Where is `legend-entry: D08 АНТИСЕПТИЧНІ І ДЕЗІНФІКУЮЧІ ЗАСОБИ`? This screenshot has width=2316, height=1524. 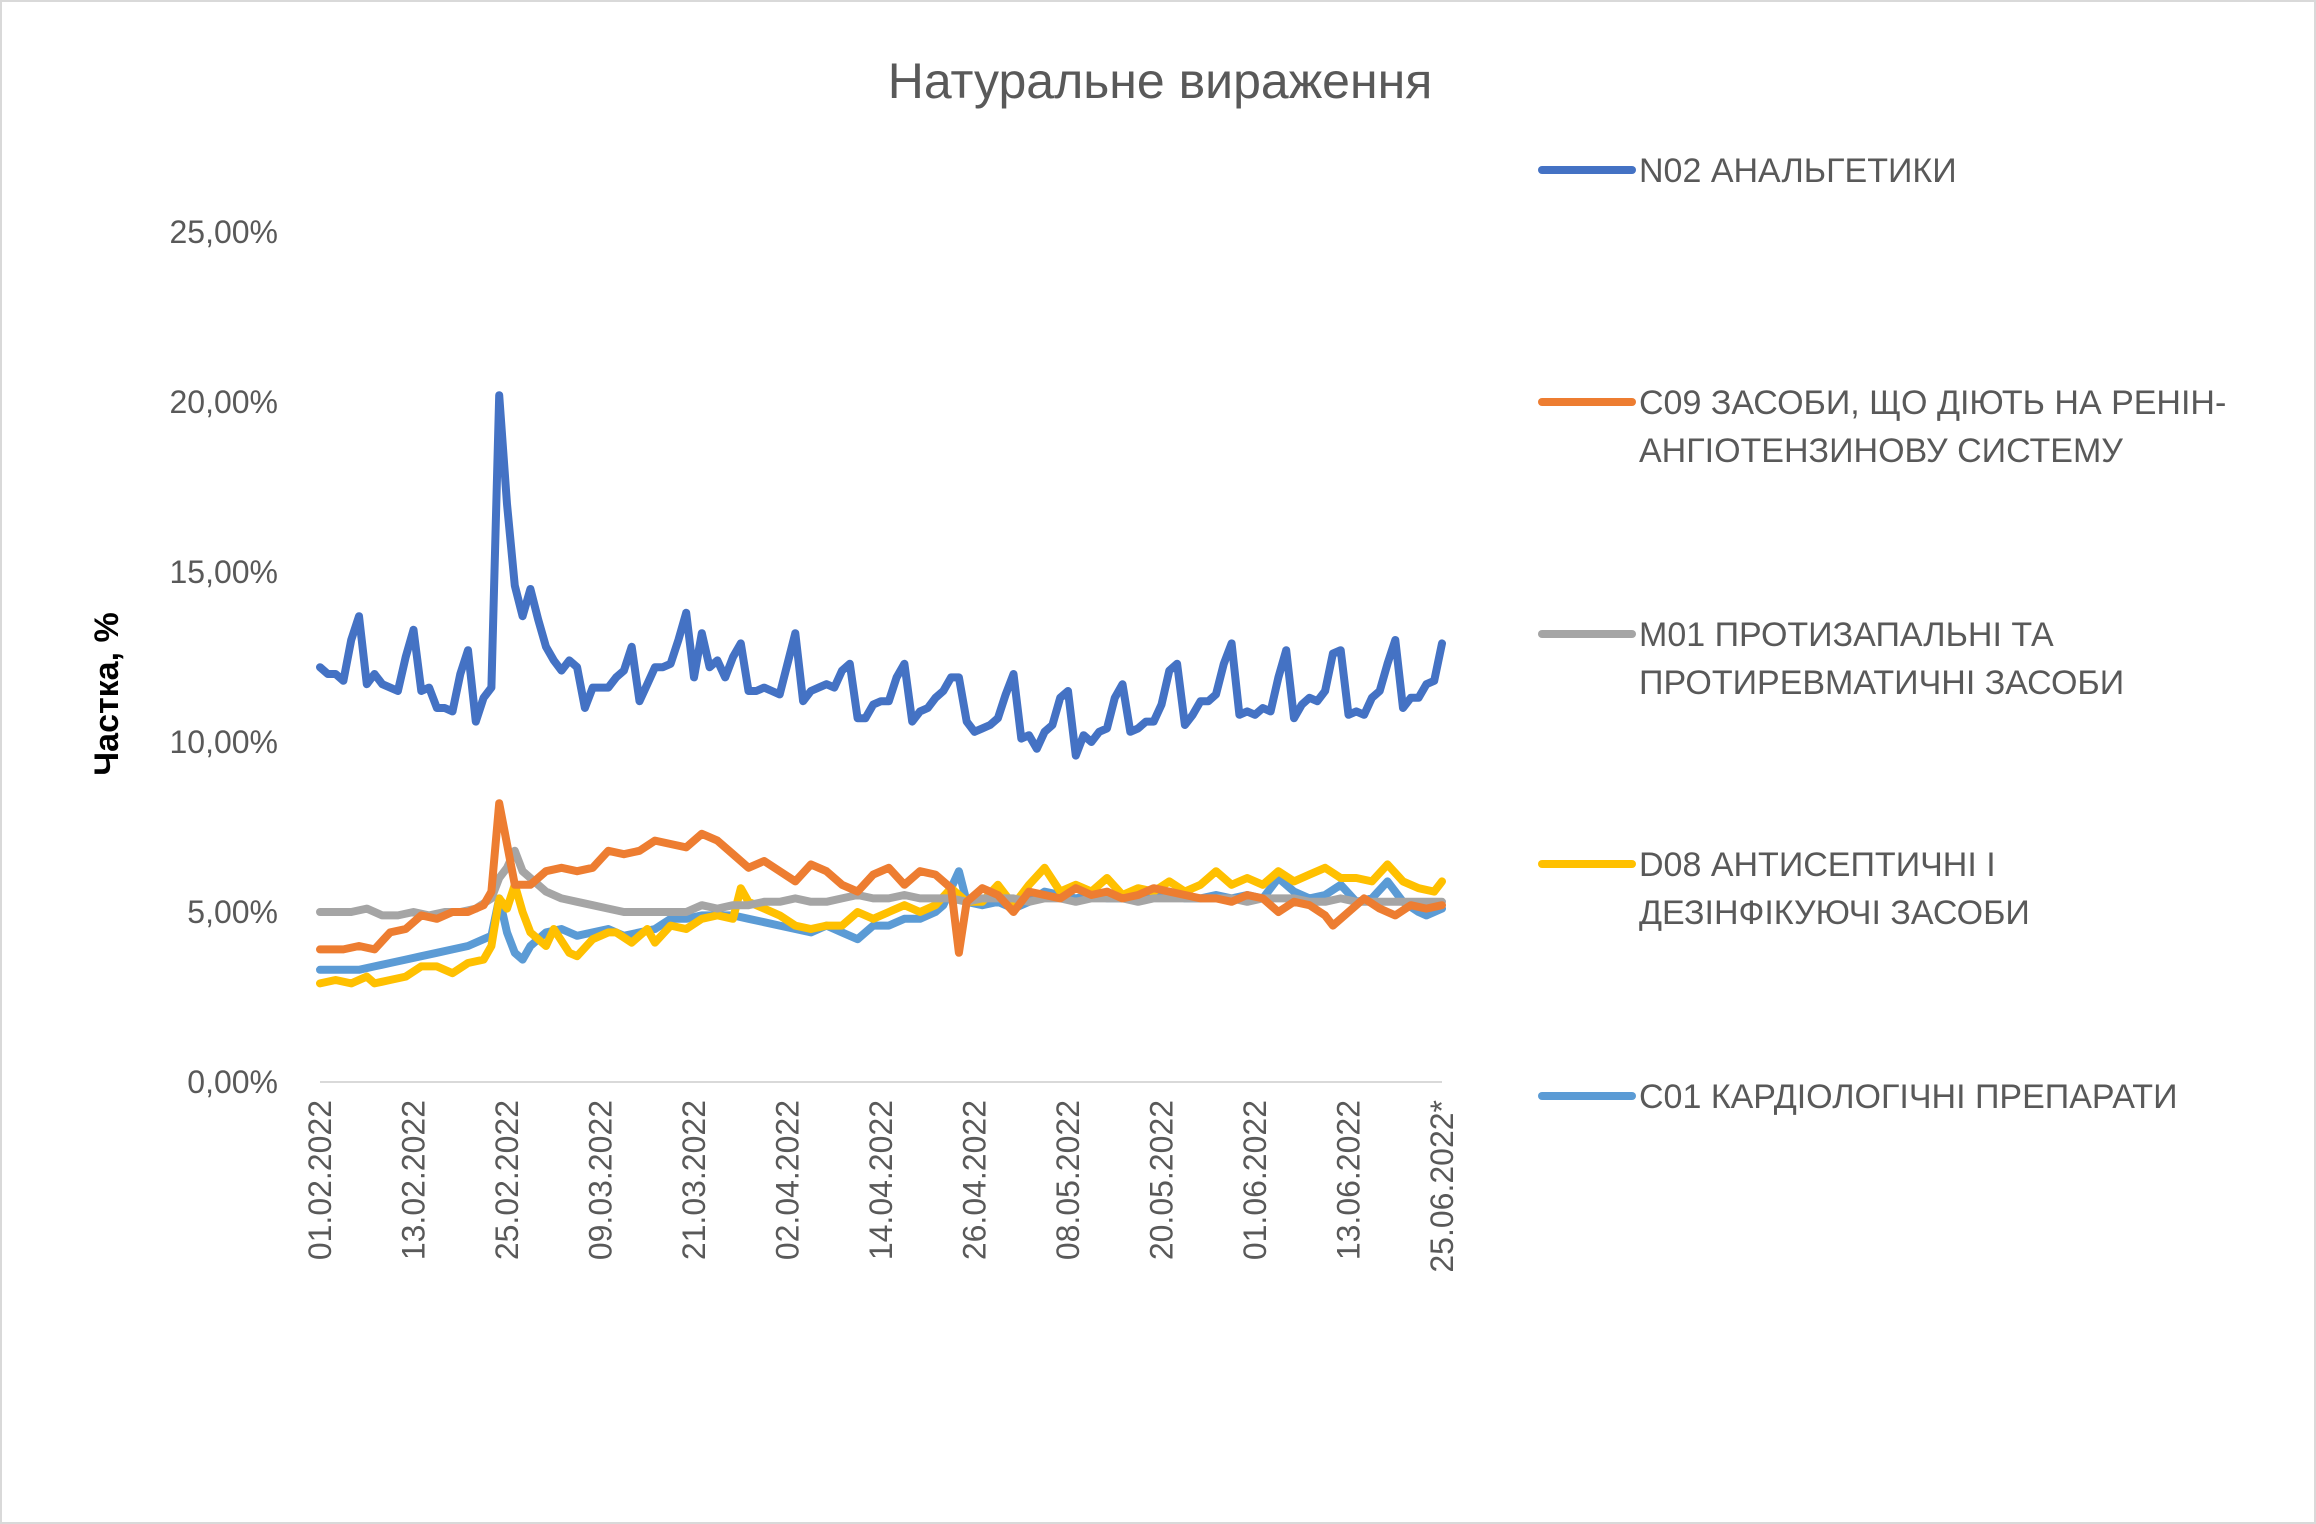
legend-entry: D08 АНТИСЕПТИЧНІ І ДЕЗІНФІКУЮЧІ ЗАСОБИ is located at coordinates (1784, 889).